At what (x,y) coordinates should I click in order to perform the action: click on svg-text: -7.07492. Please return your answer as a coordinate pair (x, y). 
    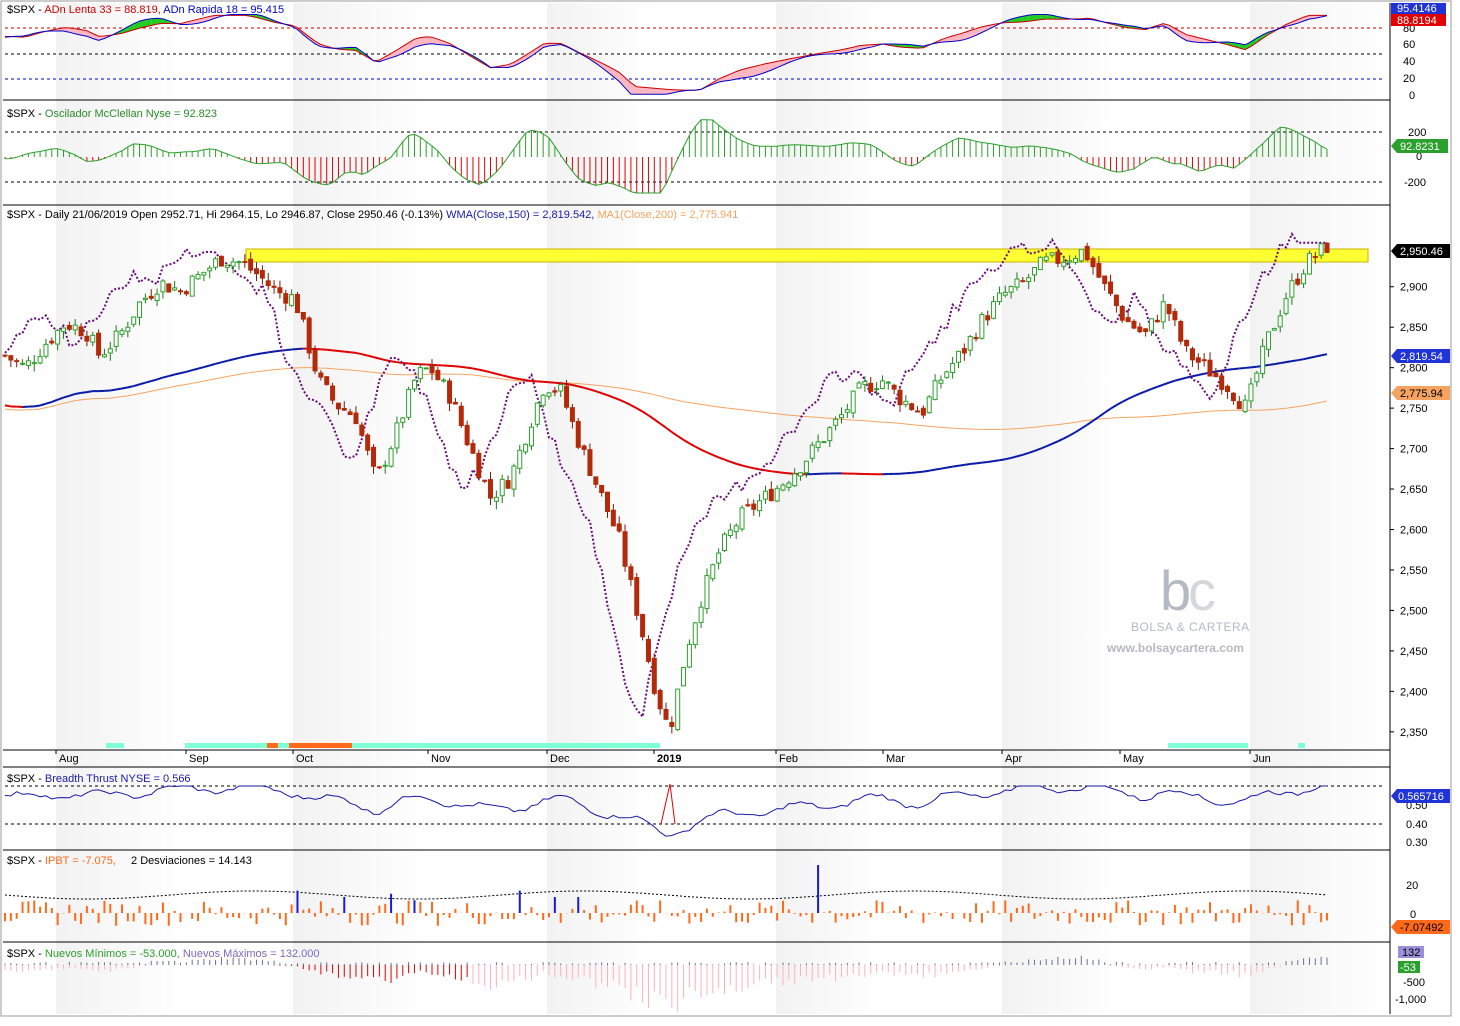
    Looking at the image, I should click on (1421, 928).